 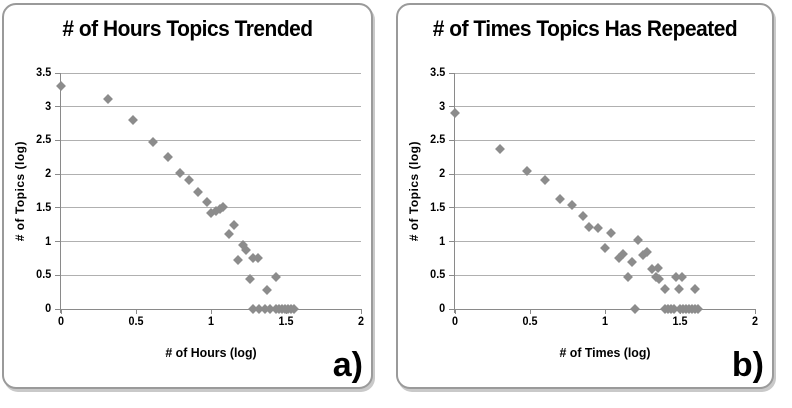 What do you see at coordinates (211, 352) in the screenshot?
I see `x-axis-title: # of Hours (log)` at bounding box center [211, 352].